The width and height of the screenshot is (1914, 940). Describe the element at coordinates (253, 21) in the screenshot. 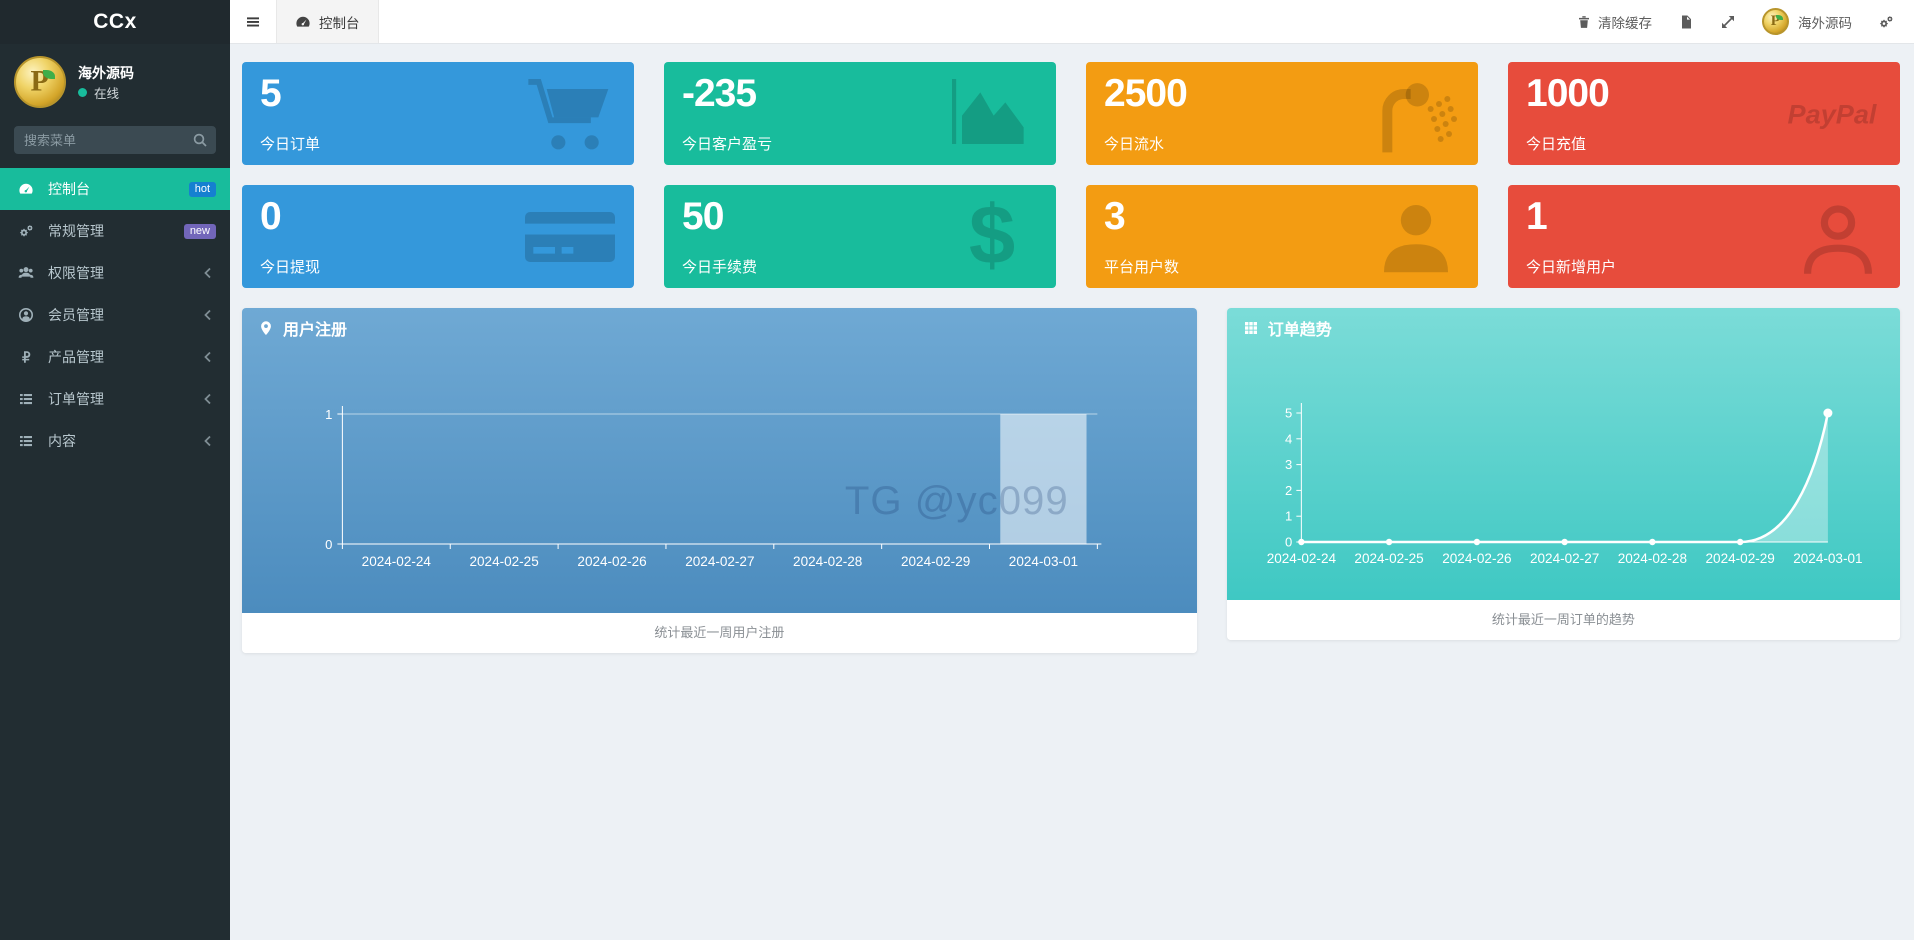

I see `sidebar-toggle-button` at that location.